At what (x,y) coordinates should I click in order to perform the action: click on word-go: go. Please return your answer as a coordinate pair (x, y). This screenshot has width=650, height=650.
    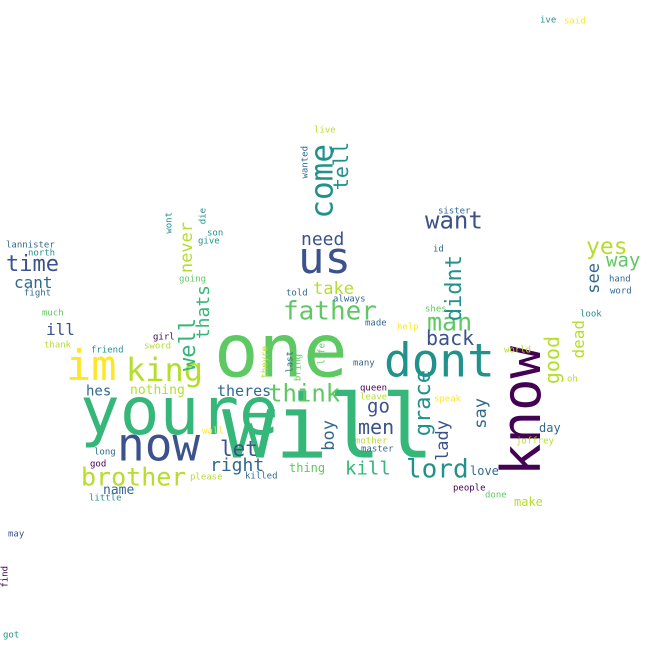
    Looking at the image, I should click on (378, 407).